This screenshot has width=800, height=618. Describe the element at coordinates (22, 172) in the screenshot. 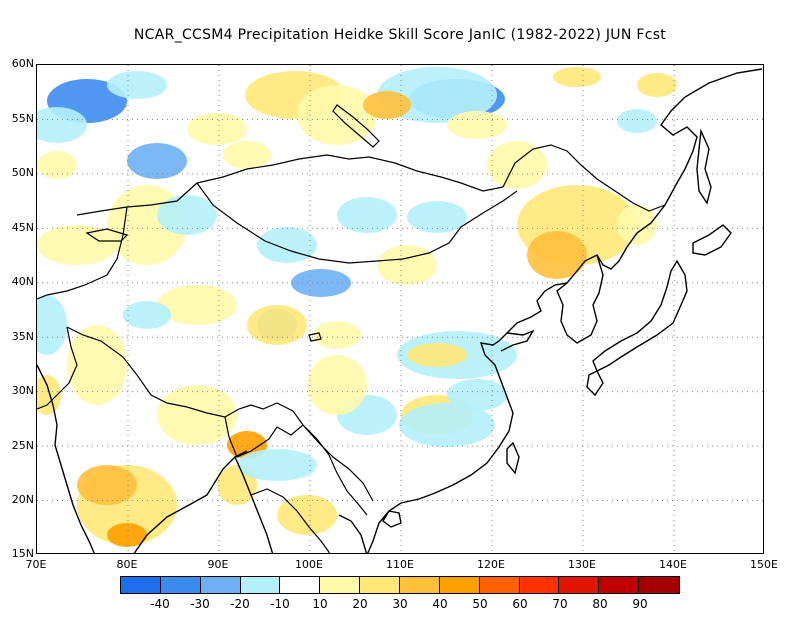

I see `lat-label: 50N` at that location.